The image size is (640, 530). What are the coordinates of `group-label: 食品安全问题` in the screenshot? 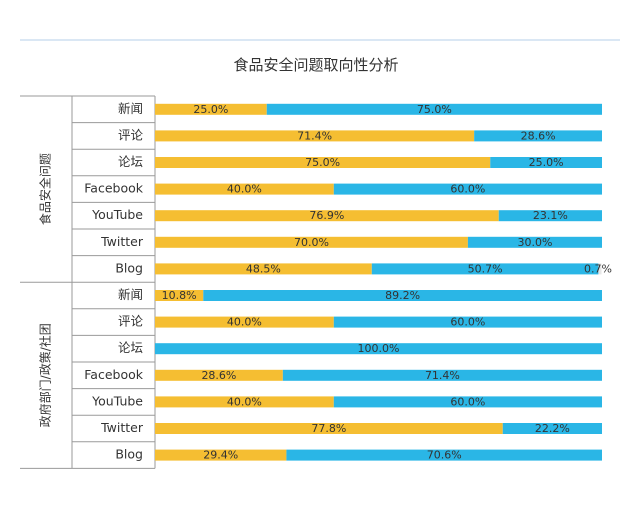 It's located at (45, 189).